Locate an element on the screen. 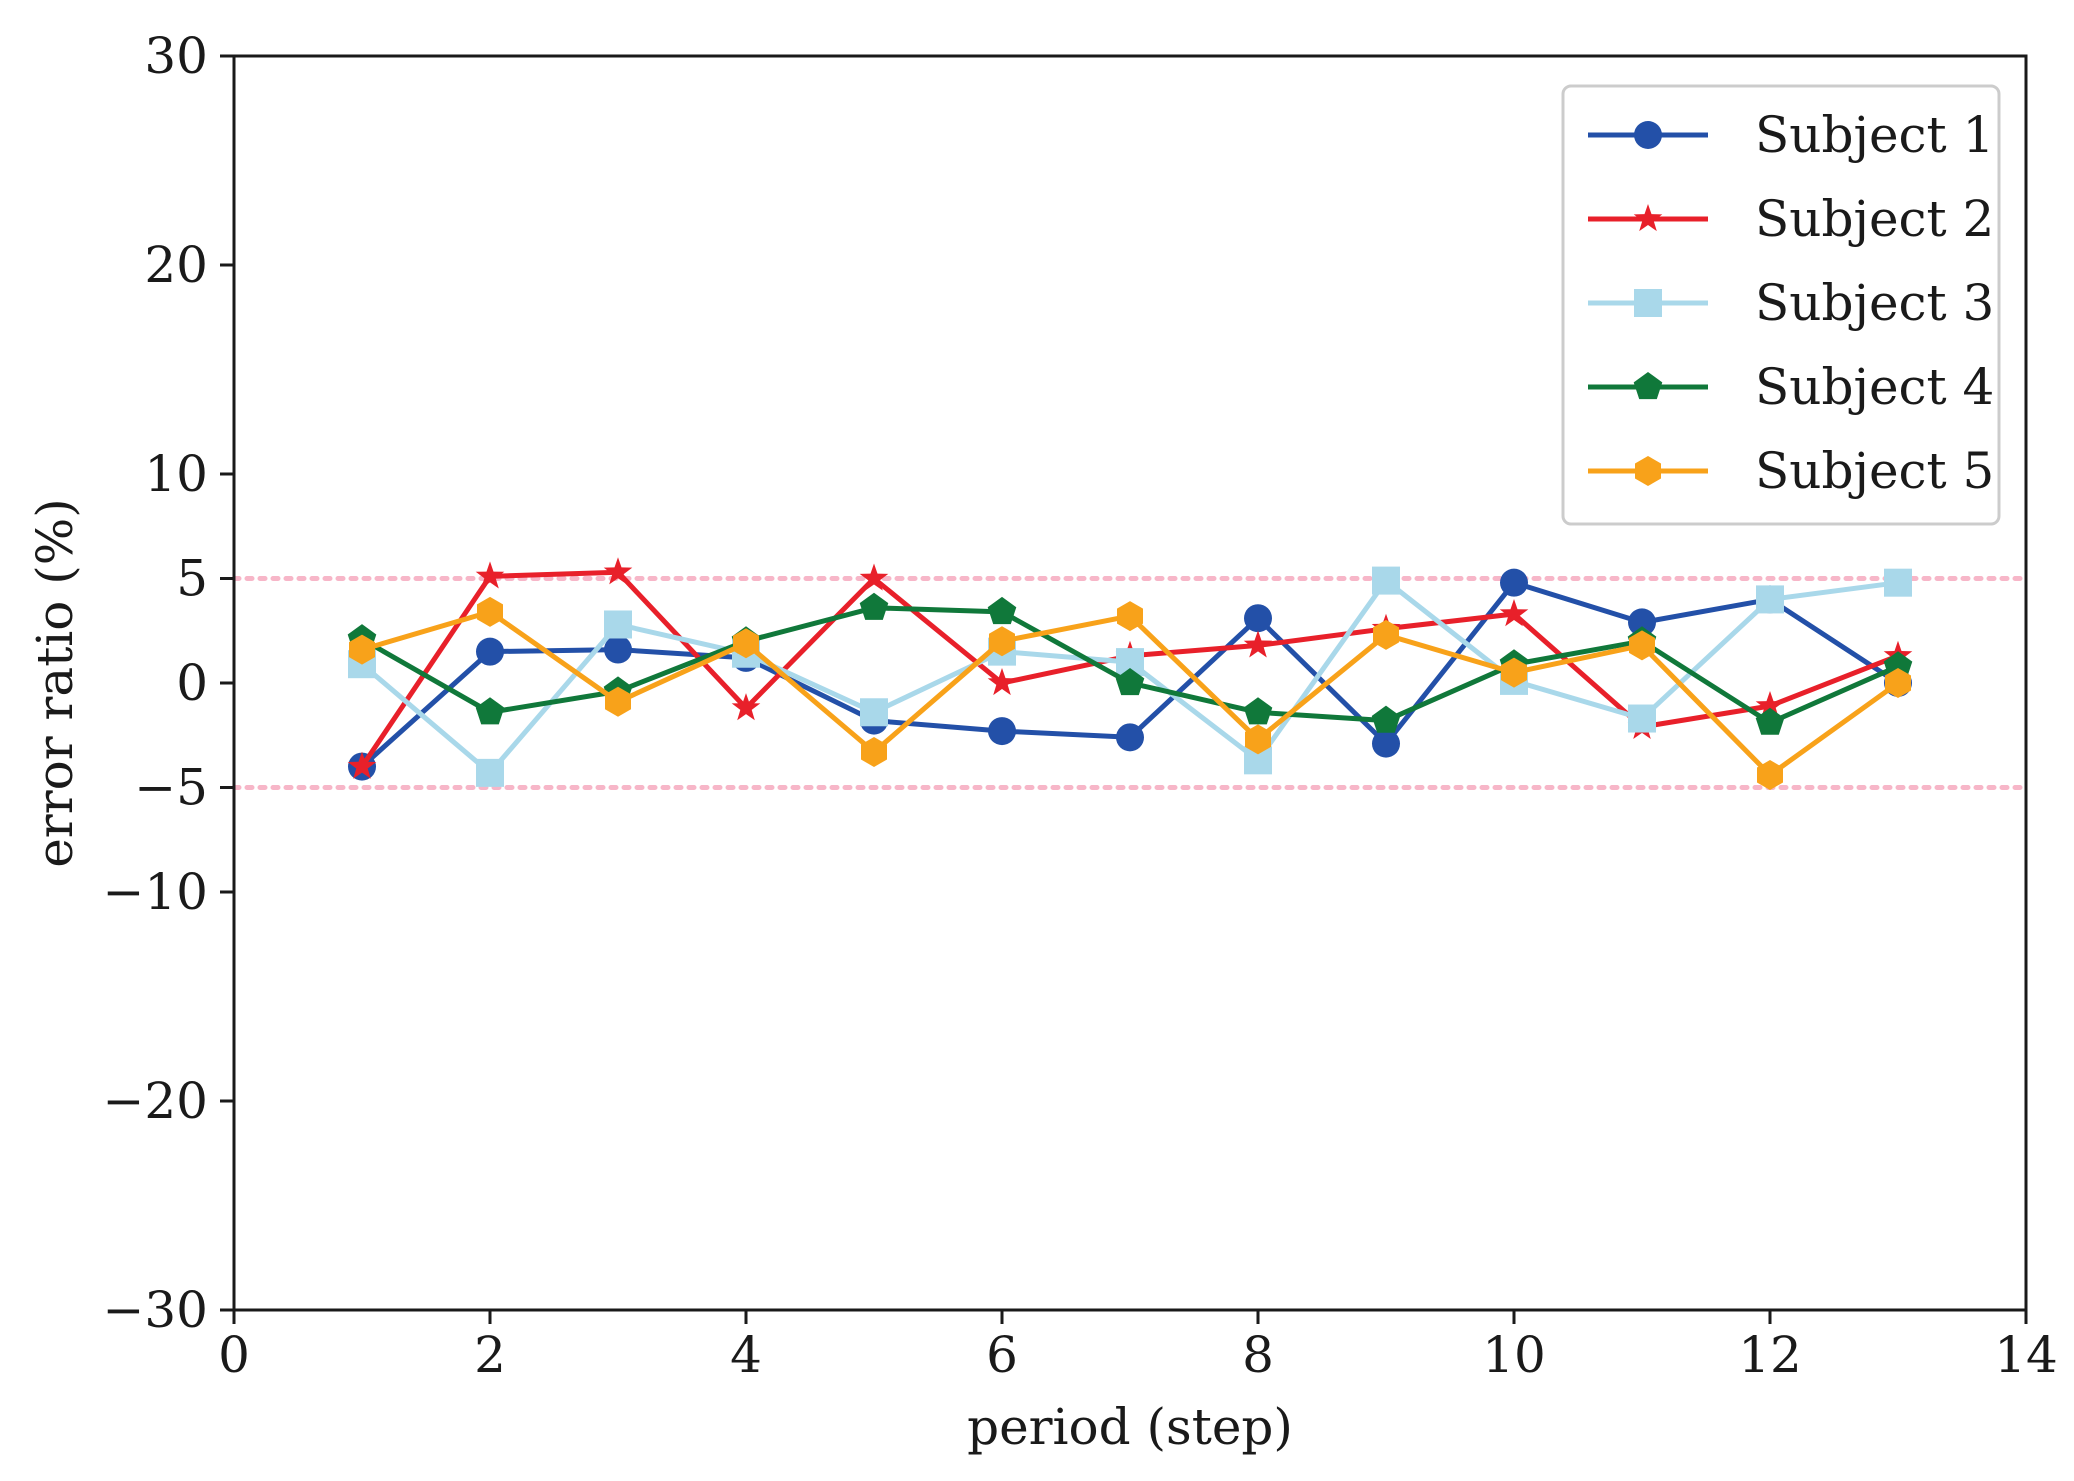 This screenshot has width=2074, height=1481. legend-label: Subject 4 is located at coordinates (1874, 387).